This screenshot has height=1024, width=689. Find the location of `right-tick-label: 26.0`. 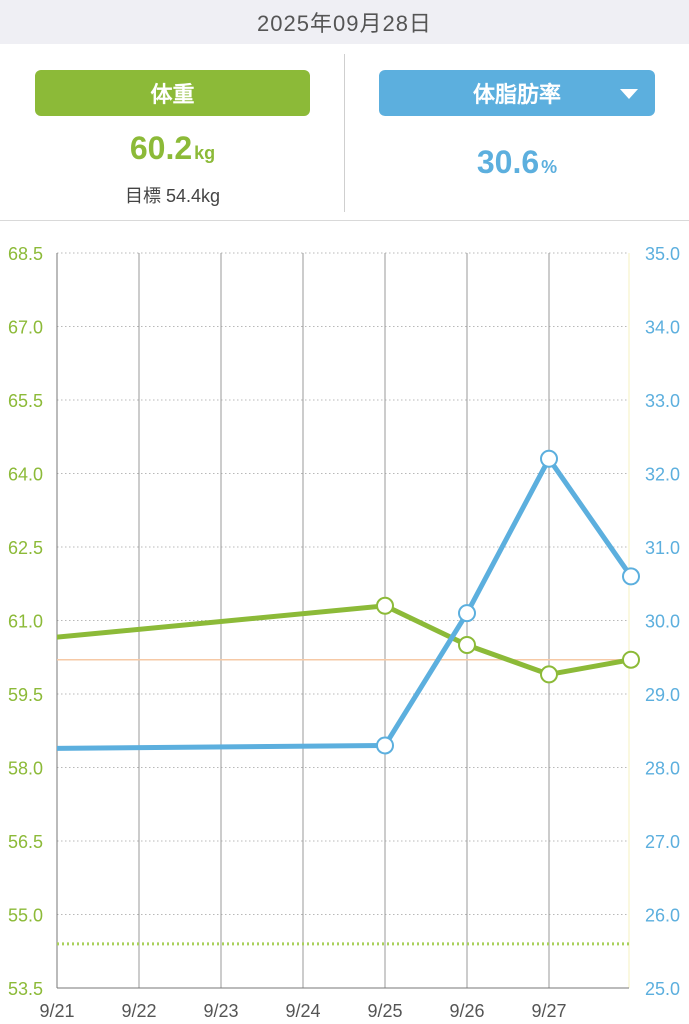

right-tick-label: 26.0 is located at coordinates (662, 916).